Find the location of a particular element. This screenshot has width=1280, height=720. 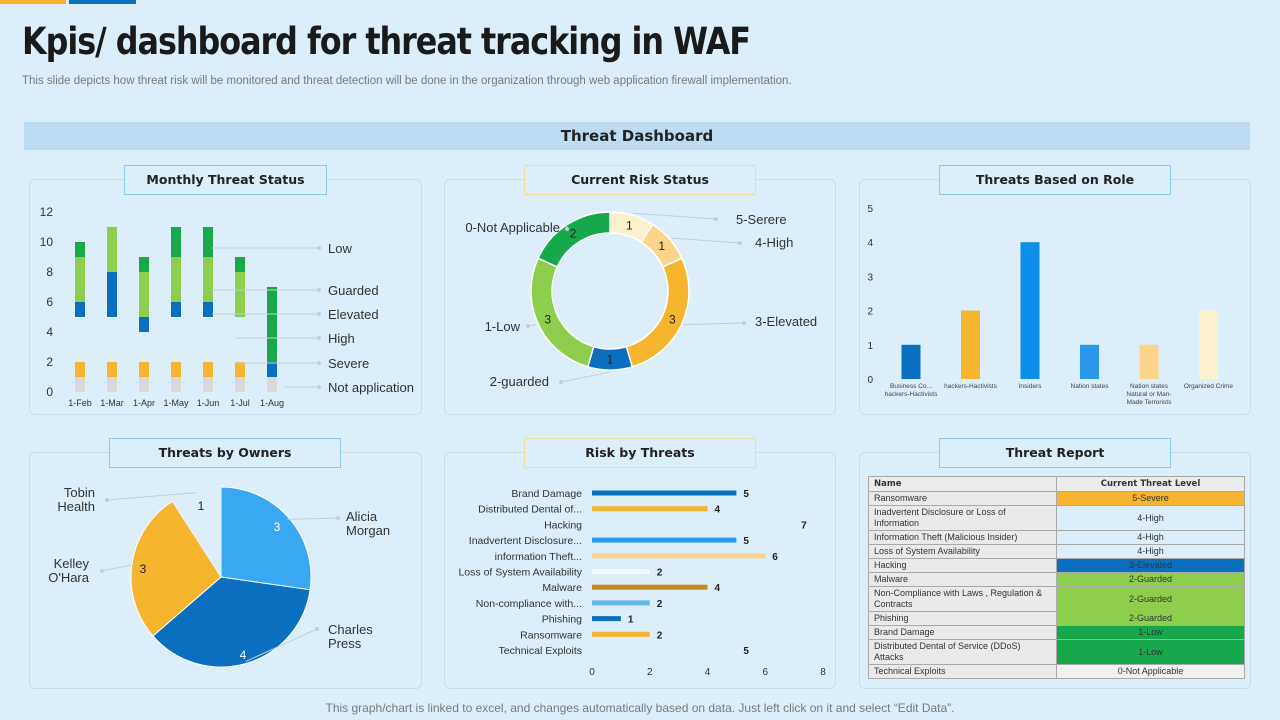

y-tick-label: Brand Damage is located at coordinates (546, 494).